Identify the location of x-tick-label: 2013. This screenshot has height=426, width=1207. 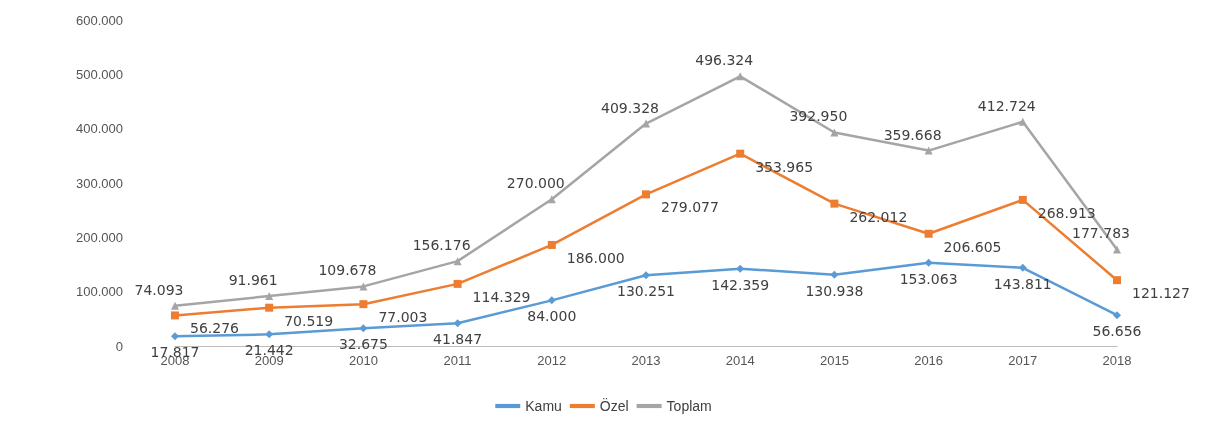
(646, 360).